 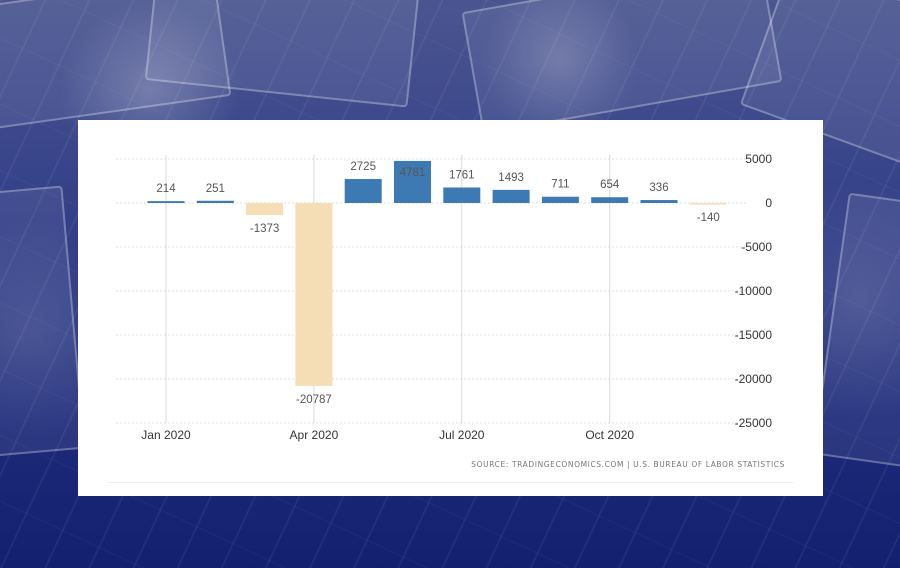 I want to click on y-tick-label: -10000, so click(x=754, y=291).